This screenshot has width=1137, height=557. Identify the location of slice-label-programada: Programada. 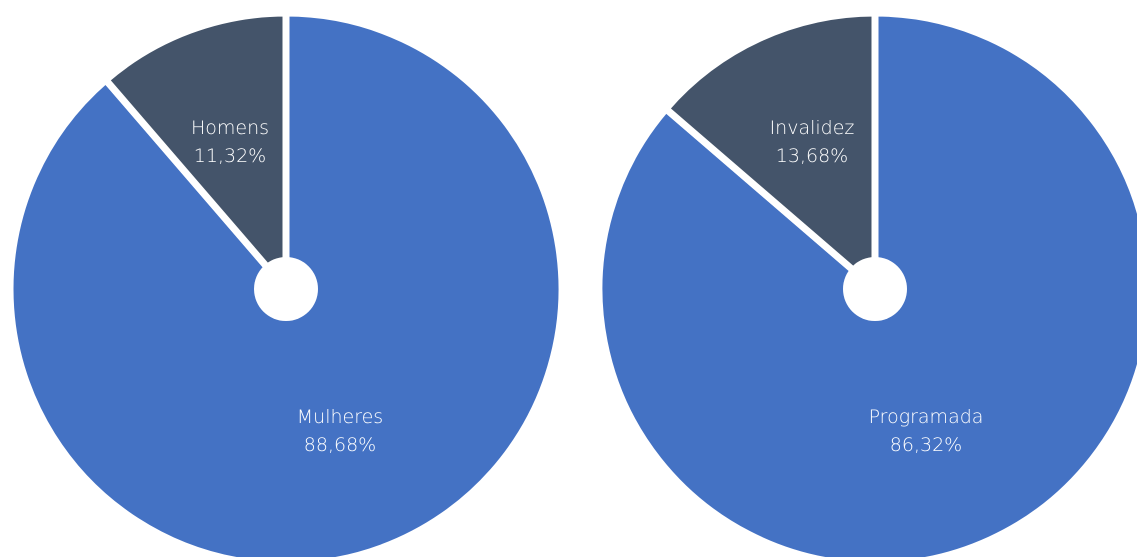
(926, 417).